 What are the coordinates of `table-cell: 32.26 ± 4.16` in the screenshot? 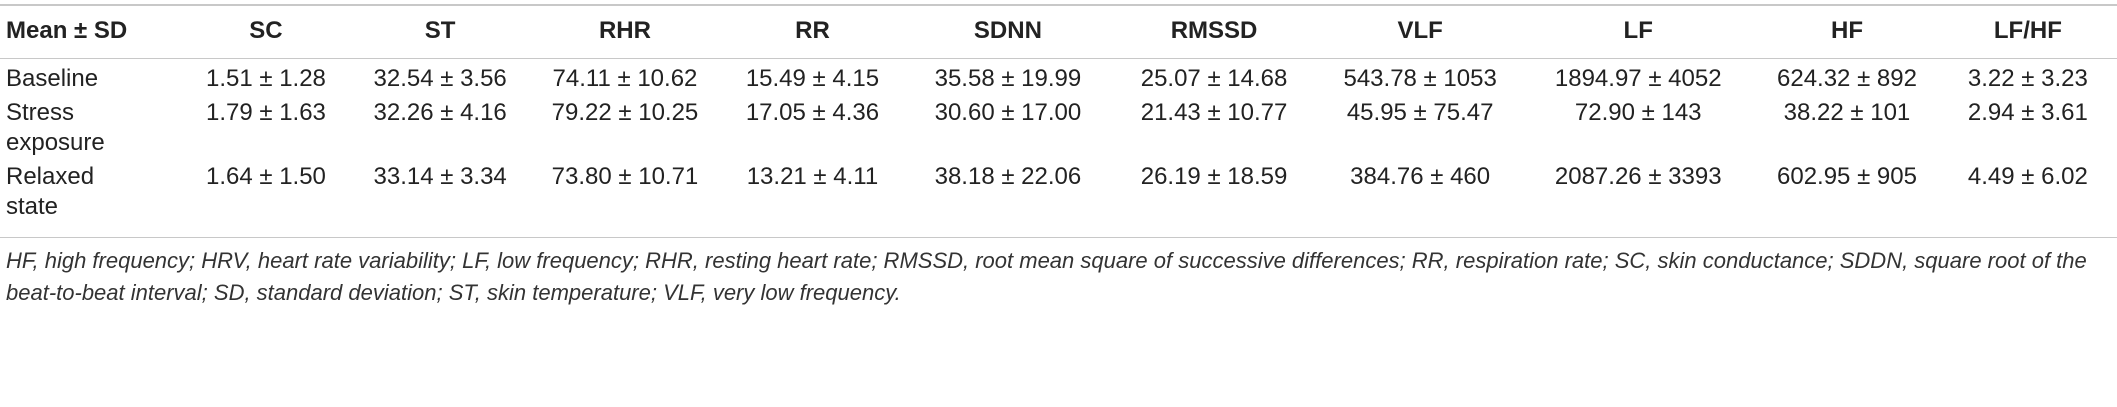 It's located at (440, 112).